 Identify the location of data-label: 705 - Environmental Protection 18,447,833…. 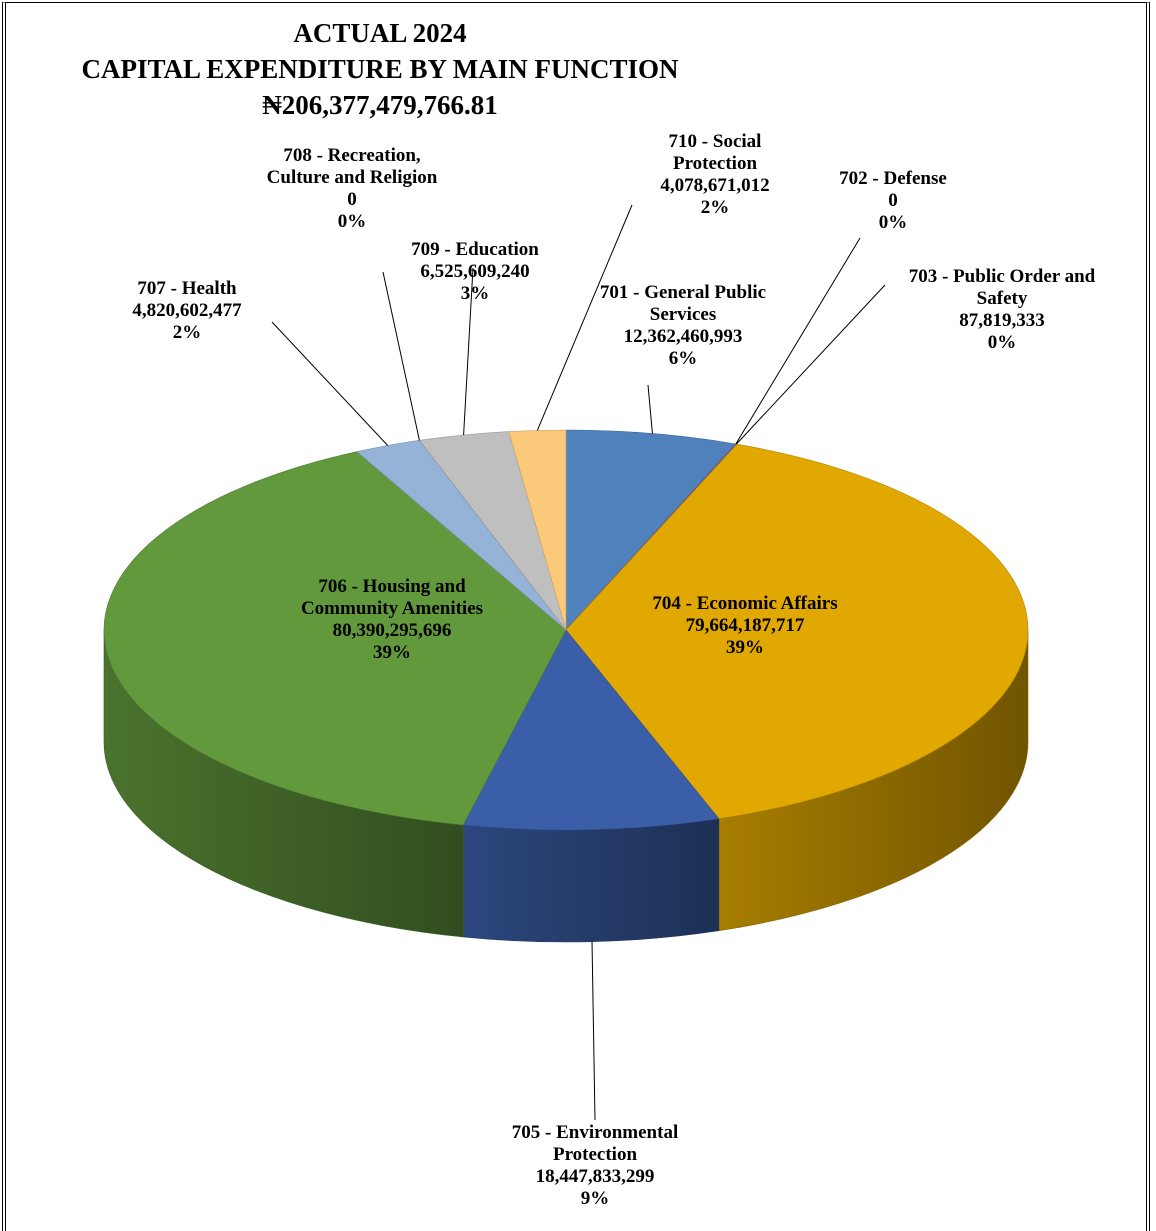
(595, 1166).